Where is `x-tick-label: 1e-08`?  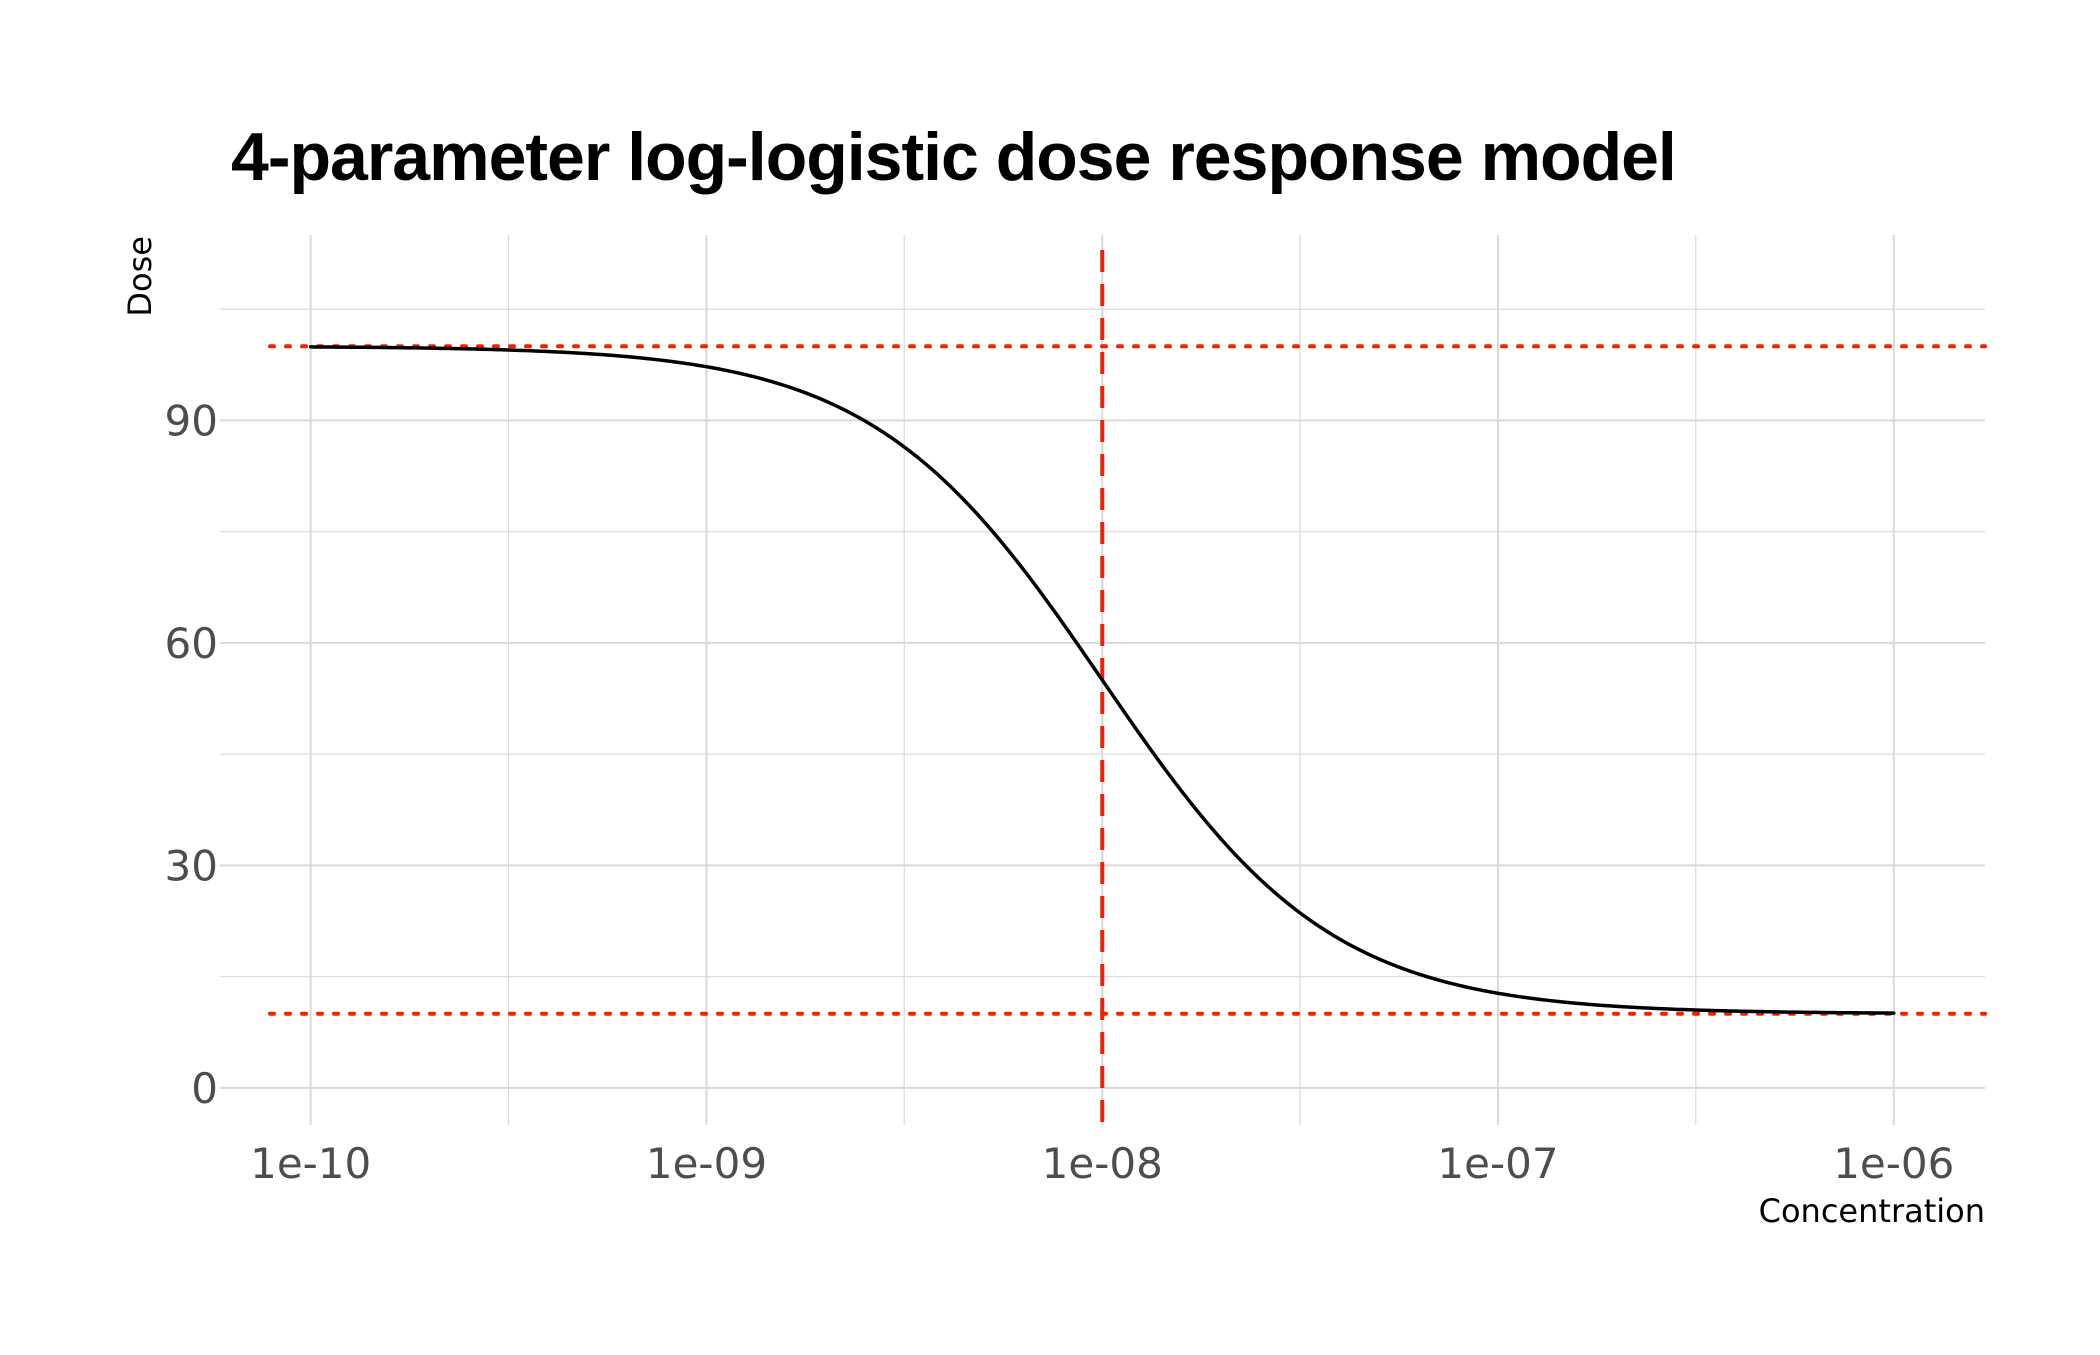
x-tick-label: 1e-08 is located at coordinates (1102, 1163).